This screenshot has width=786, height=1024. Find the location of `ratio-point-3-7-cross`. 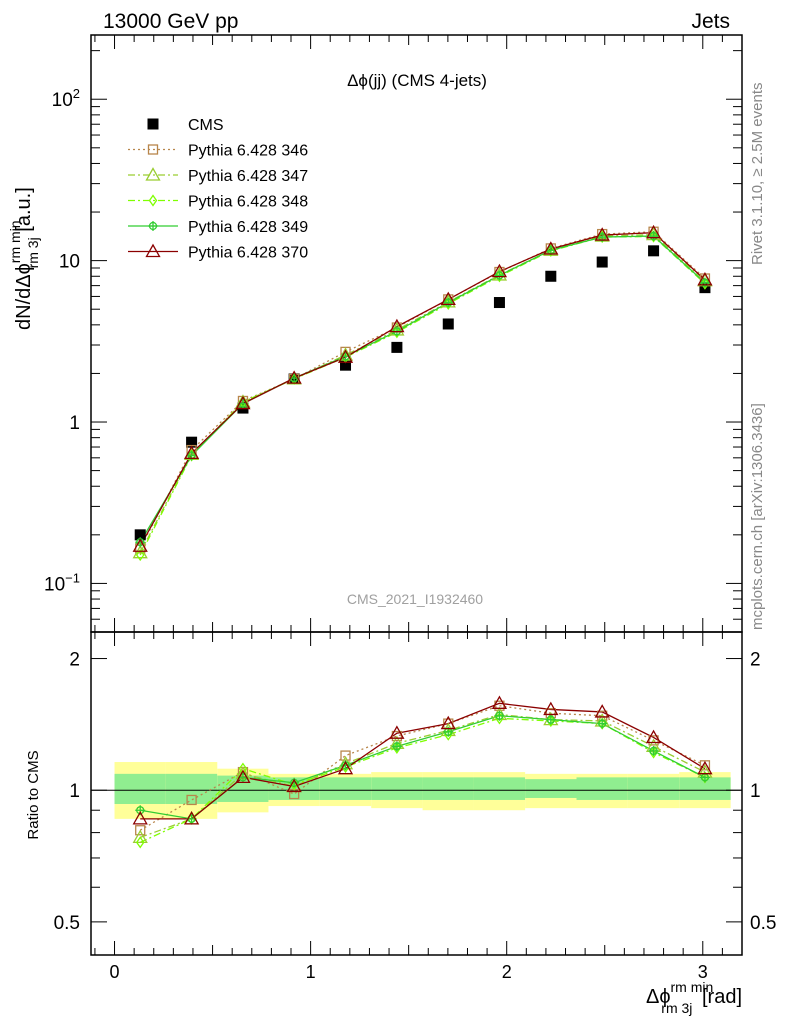

ratio-point-3-7-cross is located at coordinates (499, 715).